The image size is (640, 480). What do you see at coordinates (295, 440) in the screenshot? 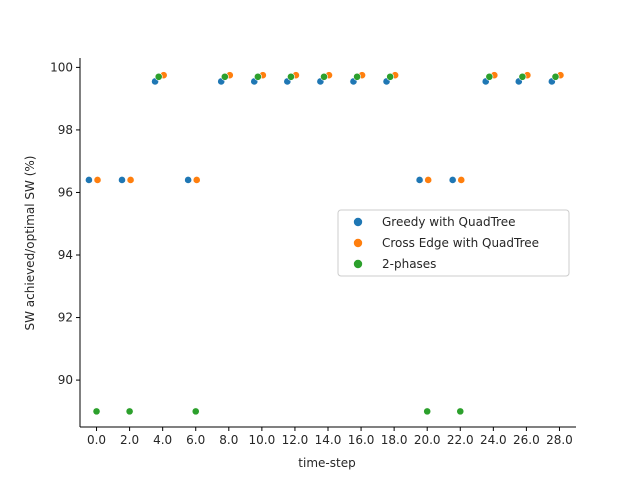
I see `x-tick-label: 12.0` at bounding box center [295, 440].